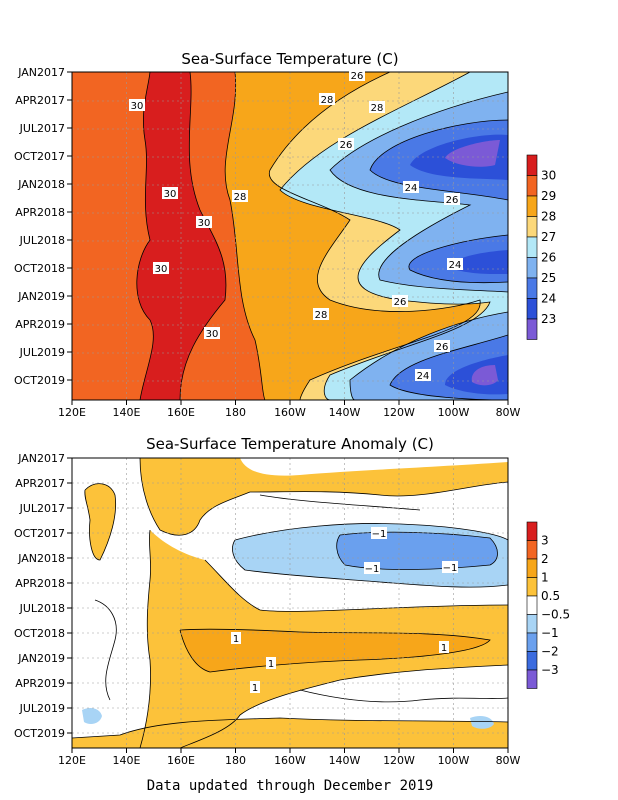  I want to click on chart2-colorbar-label: −1, so click(550, 633).